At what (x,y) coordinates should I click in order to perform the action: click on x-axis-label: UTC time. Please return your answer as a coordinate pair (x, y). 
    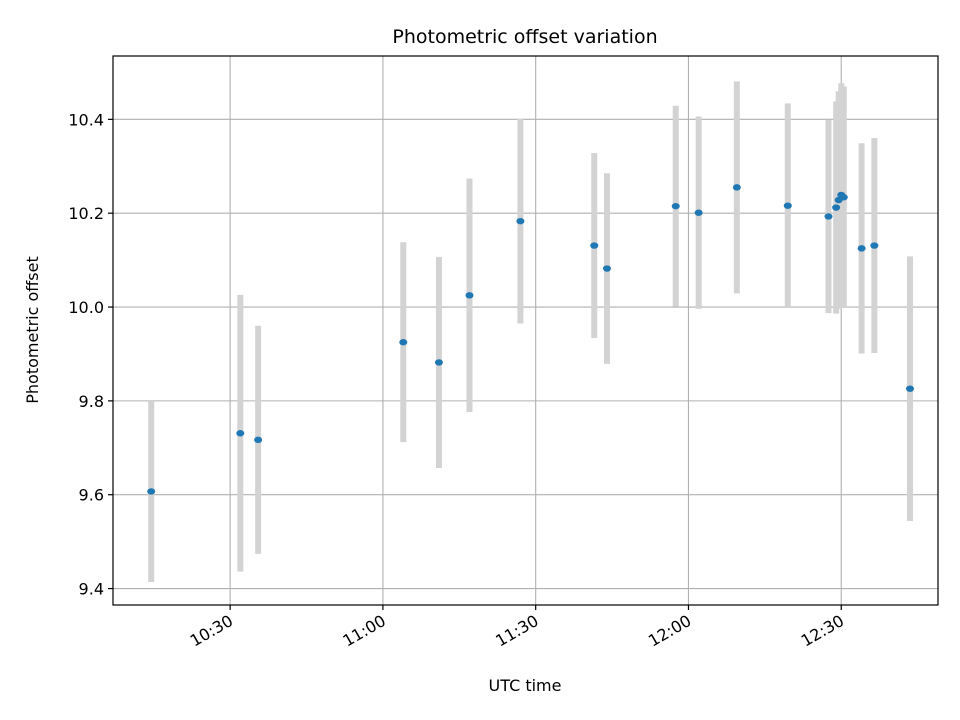
    Looking at the image, I should click on (525, 685).